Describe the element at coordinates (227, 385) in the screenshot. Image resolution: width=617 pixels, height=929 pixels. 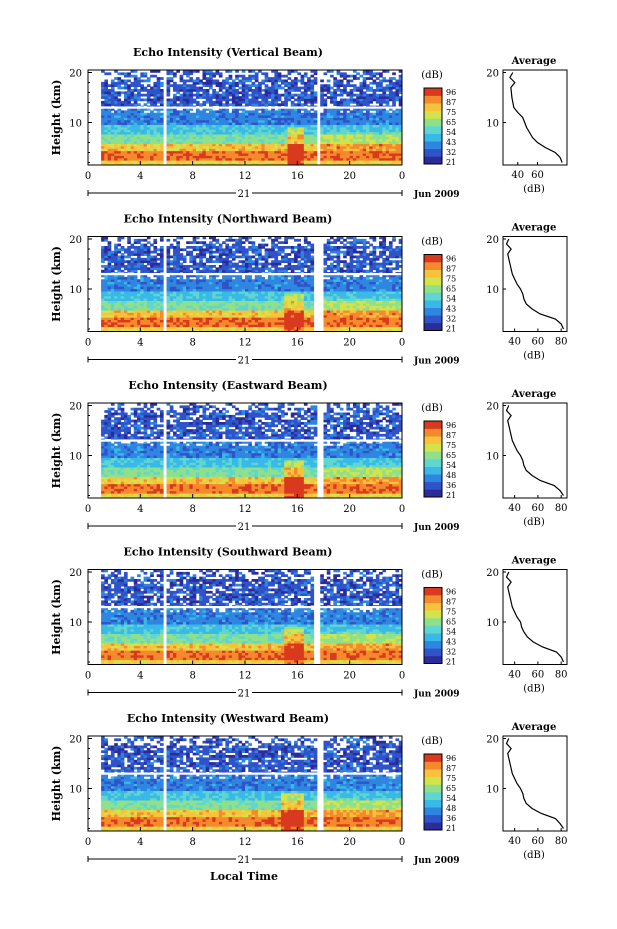
I see `panel-title: Echo Intensity (Eastward Beam)` at that location.